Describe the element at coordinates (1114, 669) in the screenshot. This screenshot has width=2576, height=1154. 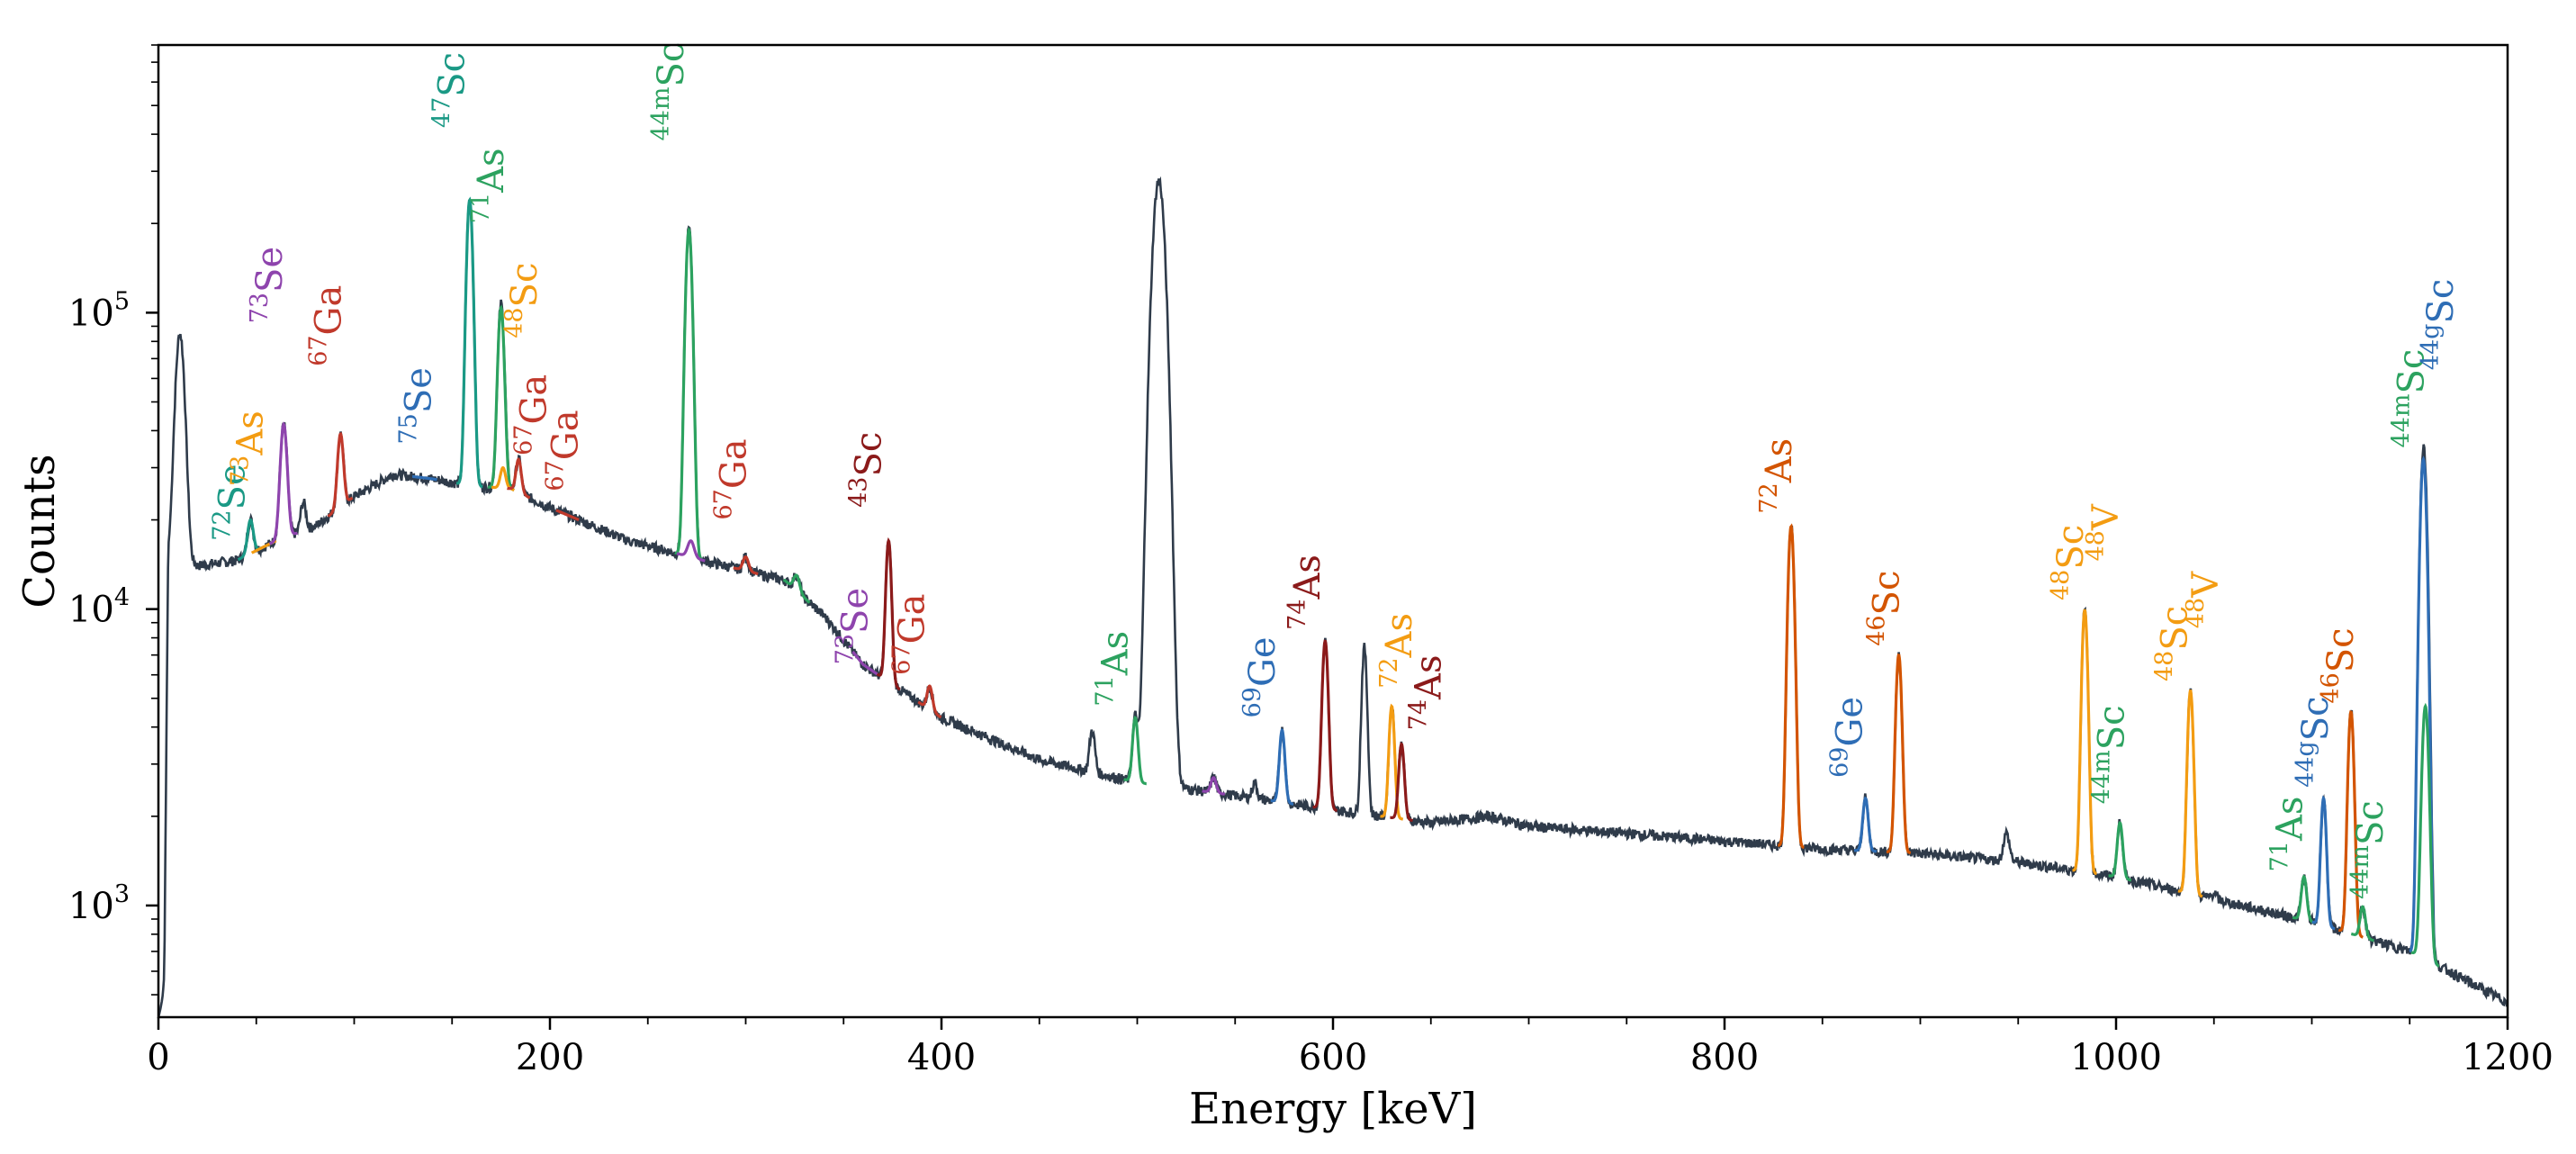
I see `isotope-label-15: 71As` at that location.